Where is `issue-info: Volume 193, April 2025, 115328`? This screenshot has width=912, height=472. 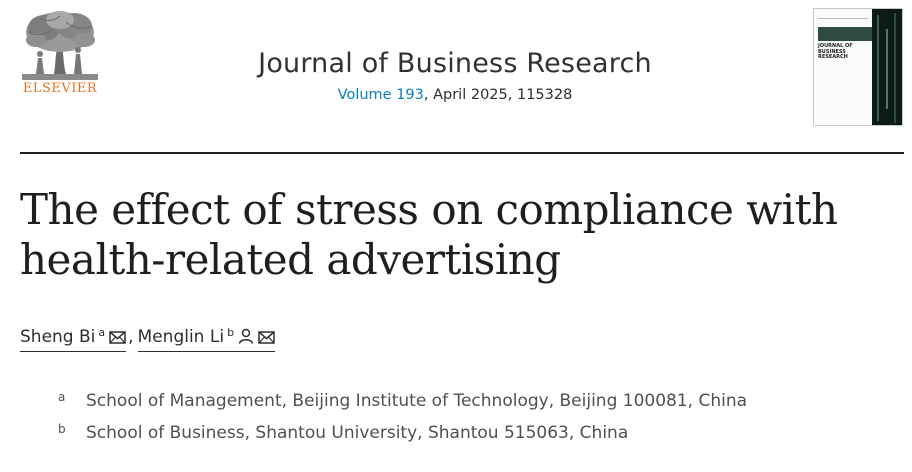 issue-info: Volume 193, April 2025, 115328 is located at coordinates (455, 95).